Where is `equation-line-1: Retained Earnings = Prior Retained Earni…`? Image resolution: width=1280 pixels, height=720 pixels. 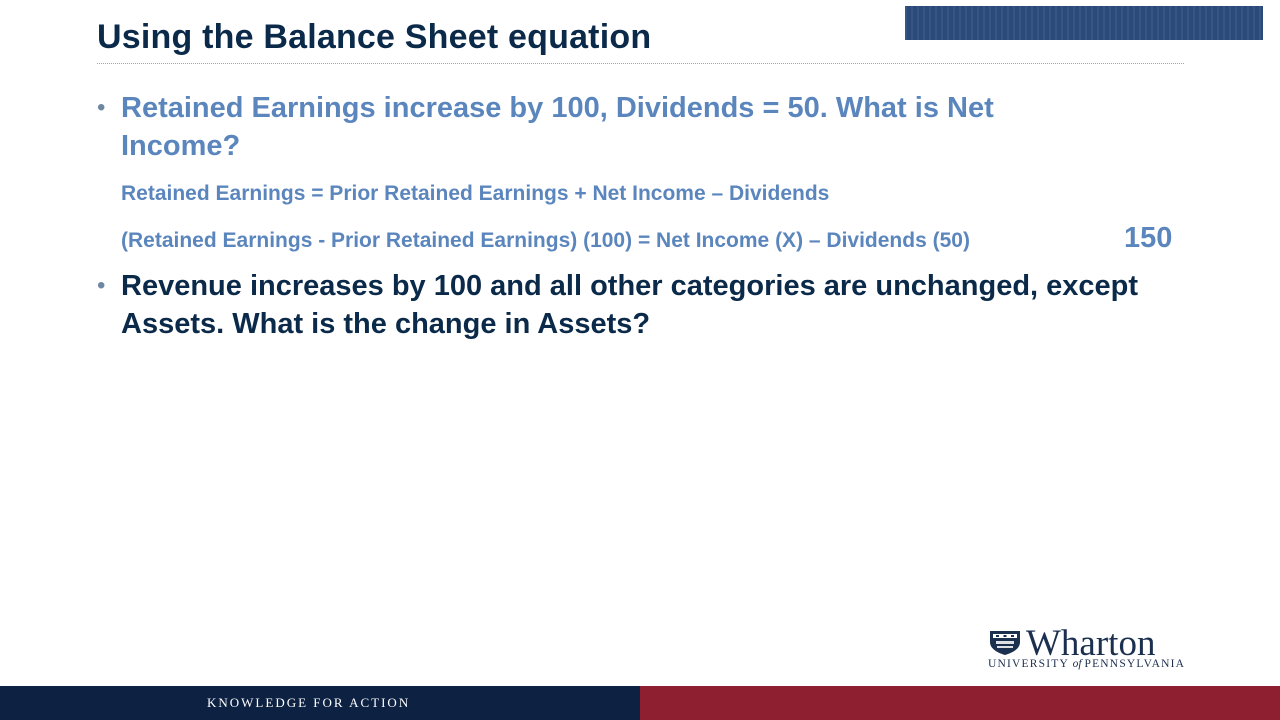
equation-line-1: Retained Earnings = Prior Retained Earni… is located at coordinates (475, 193).